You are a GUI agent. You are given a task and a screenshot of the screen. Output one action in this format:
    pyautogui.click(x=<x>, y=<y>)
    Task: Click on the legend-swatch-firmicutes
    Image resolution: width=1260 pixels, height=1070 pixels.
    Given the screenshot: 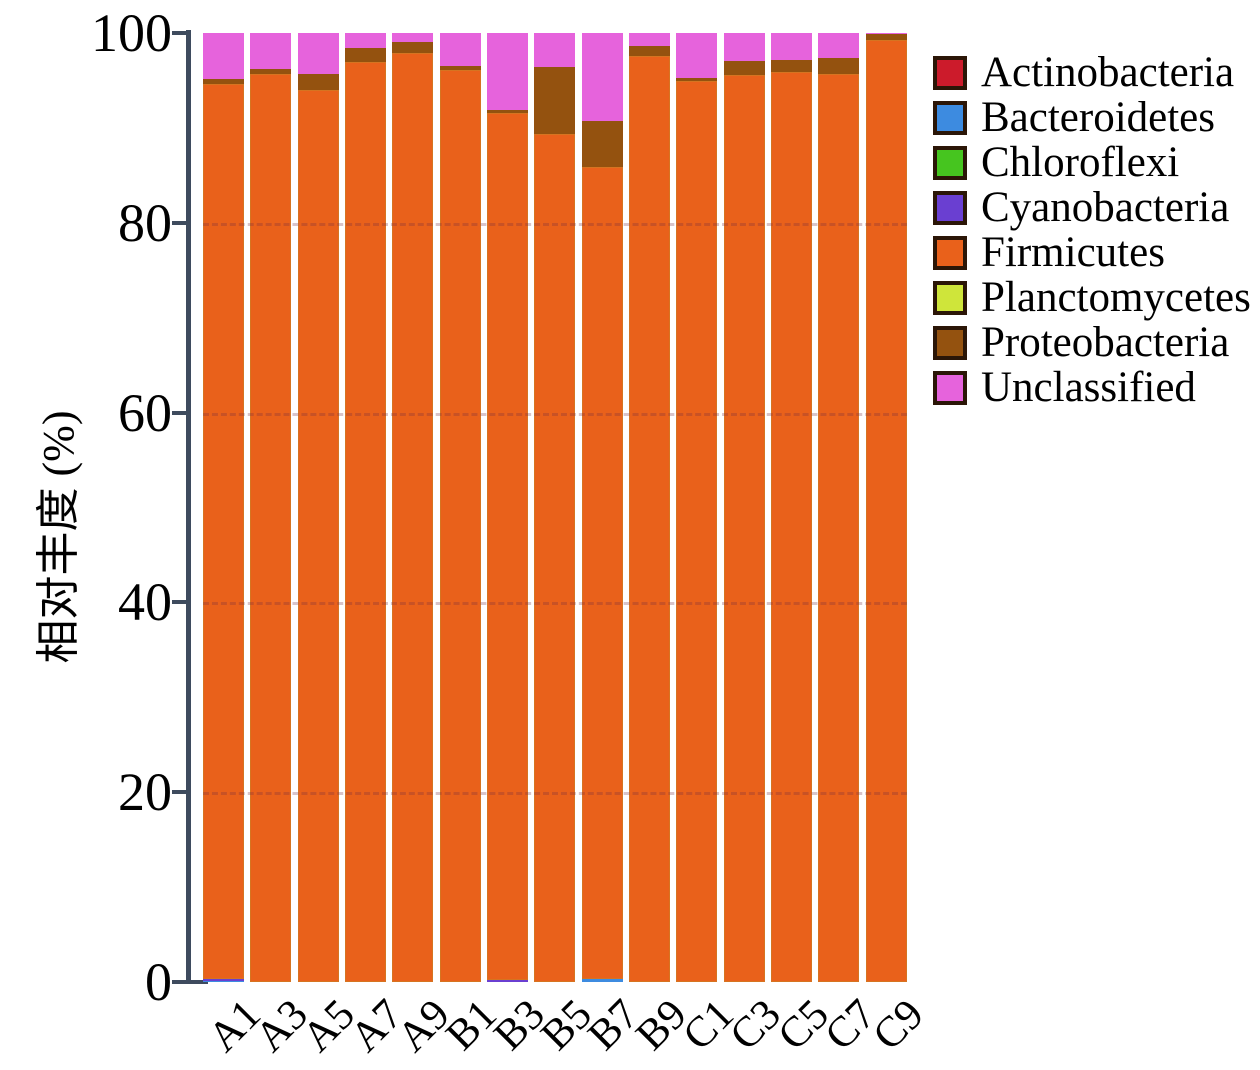 What is the action you would take?
    pyautogui.click(x=950, y=252)
    